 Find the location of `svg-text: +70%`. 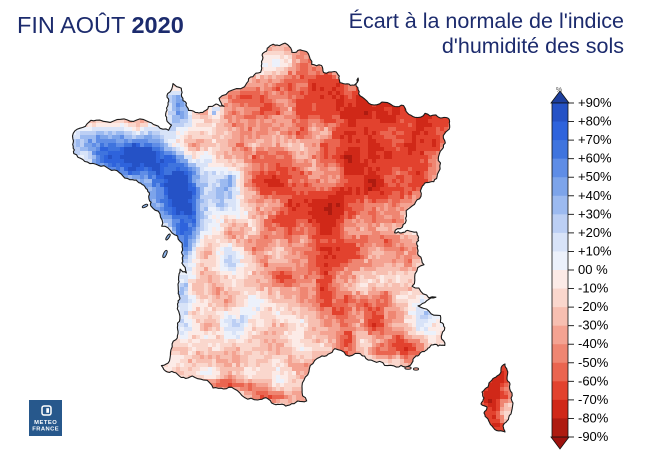

svg-text: +70% is located at coordinates (595, 139).